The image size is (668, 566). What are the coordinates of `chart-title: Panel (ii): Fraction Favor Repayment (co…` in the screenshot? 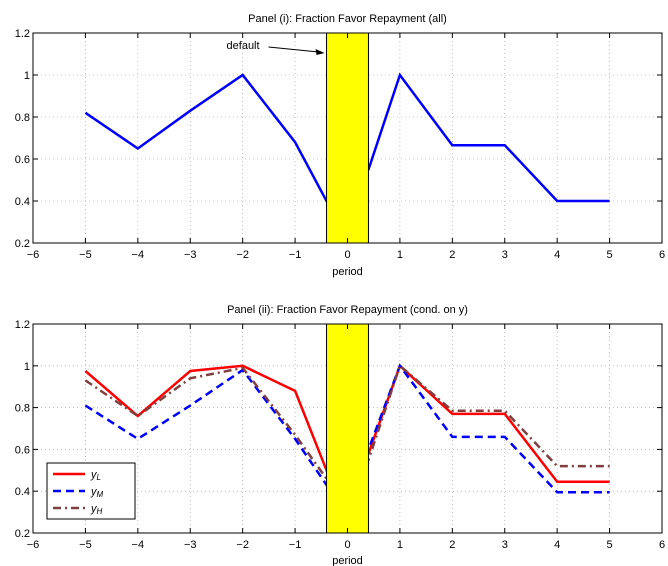 It's located at (347, 310).